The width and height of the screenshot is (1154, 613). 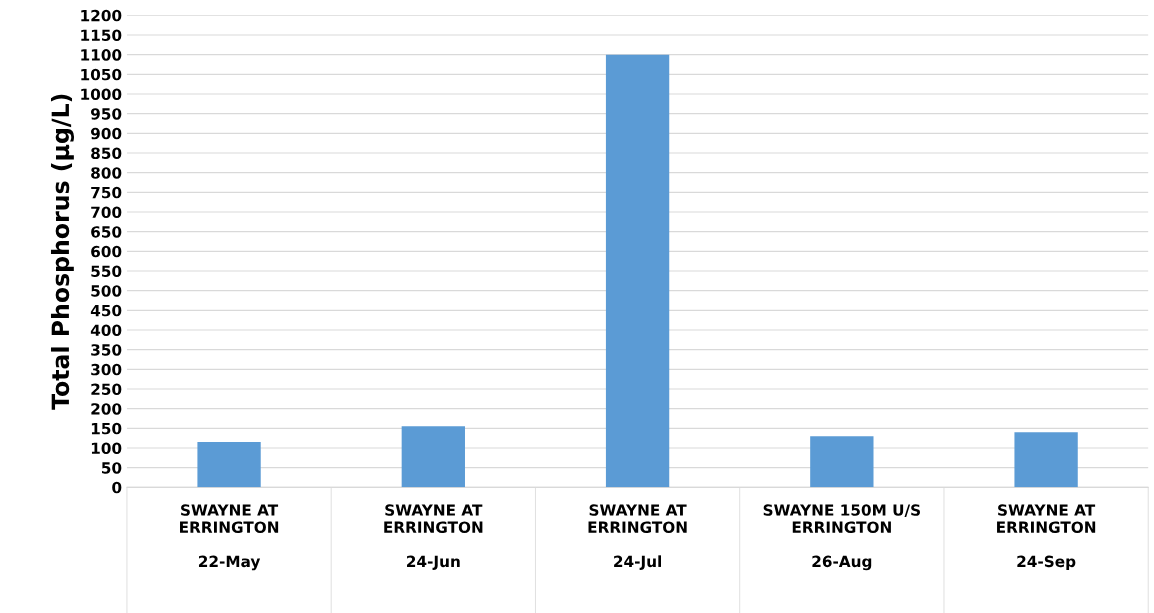 What do you see at coordinates (433, 537) in the screenshot?
I see `category-label: SWAYNE AT ERRINGTON 24-Jun` at bounding box center [433, 537].